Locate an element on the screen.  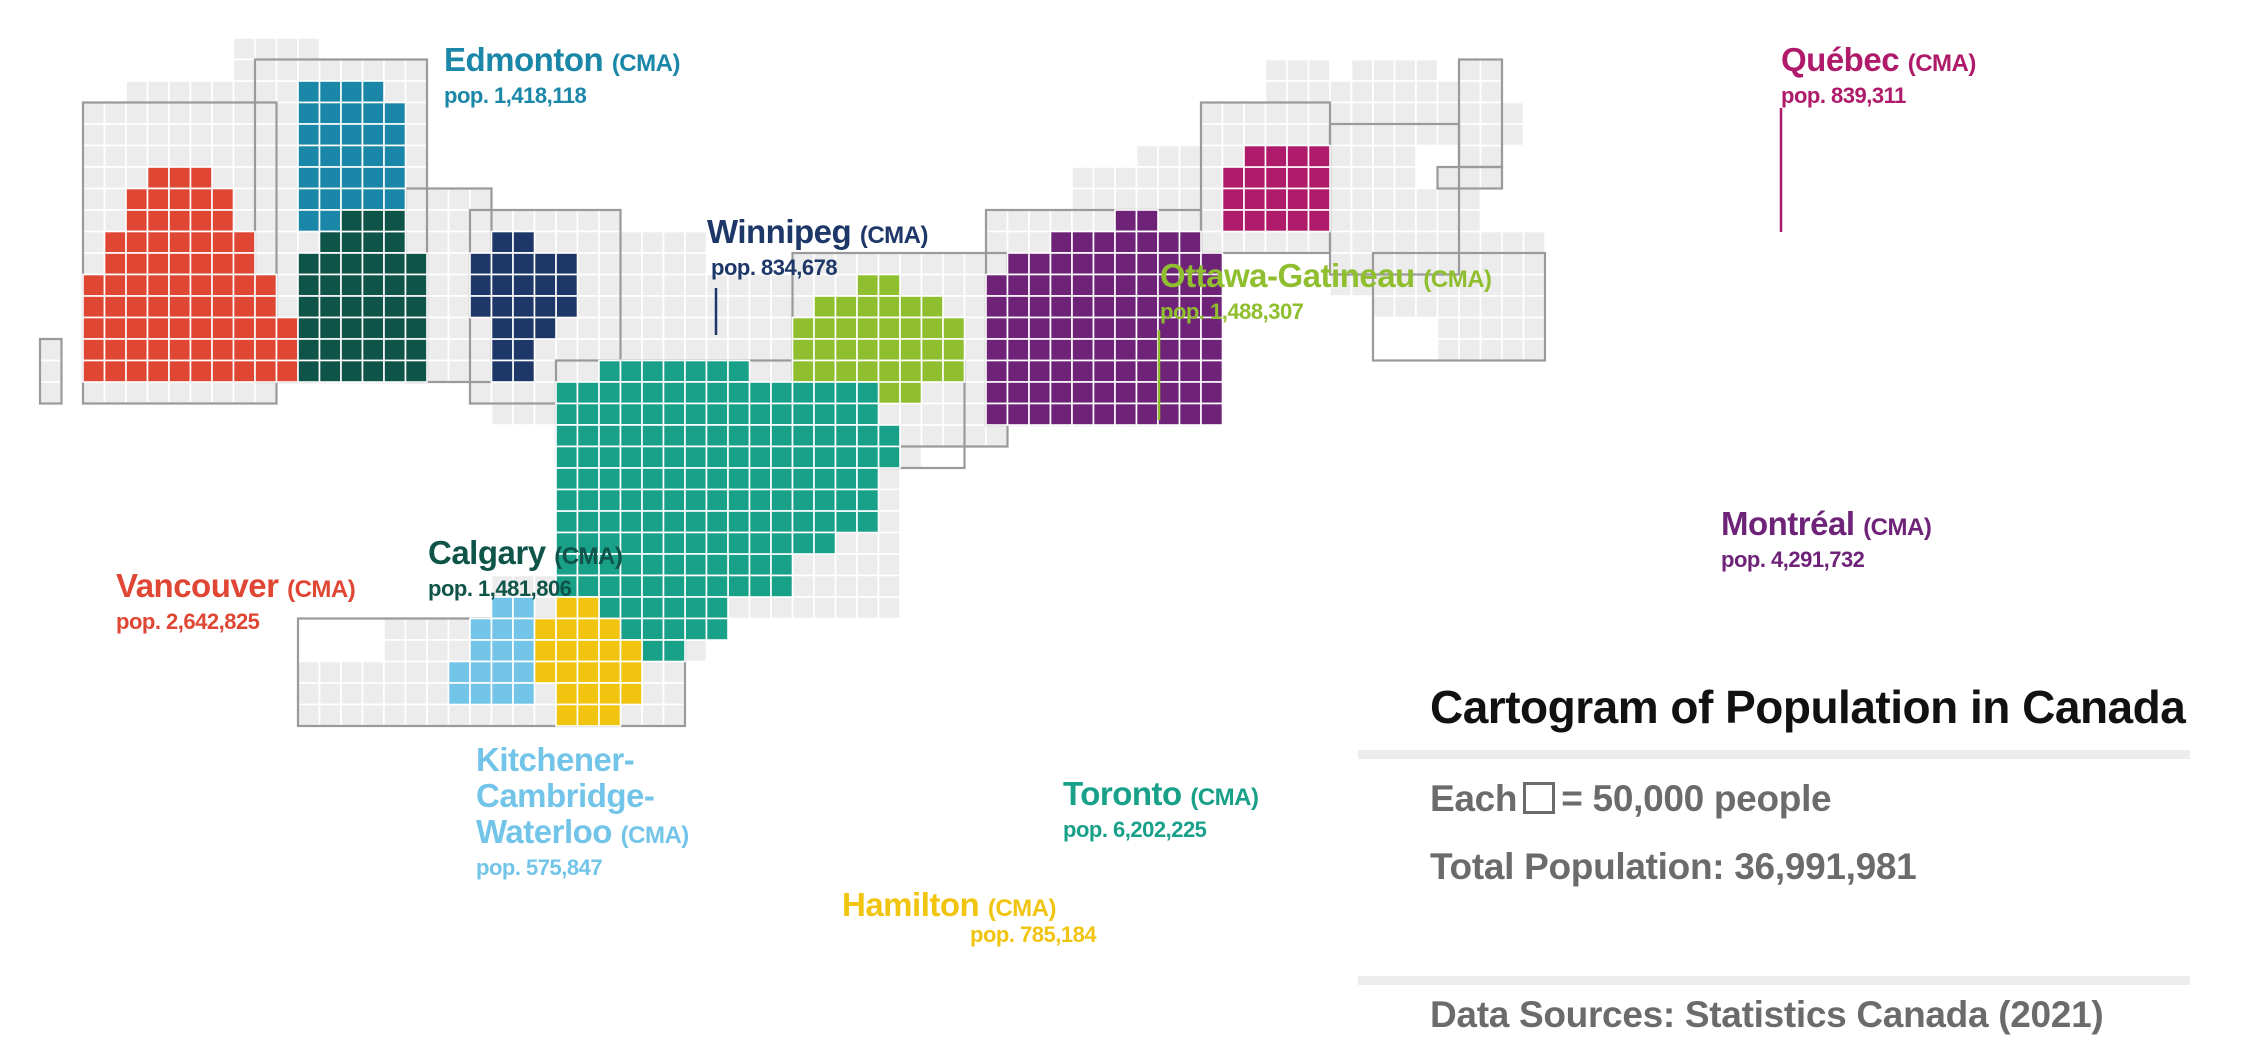
city-pop: pop. 839,311 is located at coordinates (1843, 95).